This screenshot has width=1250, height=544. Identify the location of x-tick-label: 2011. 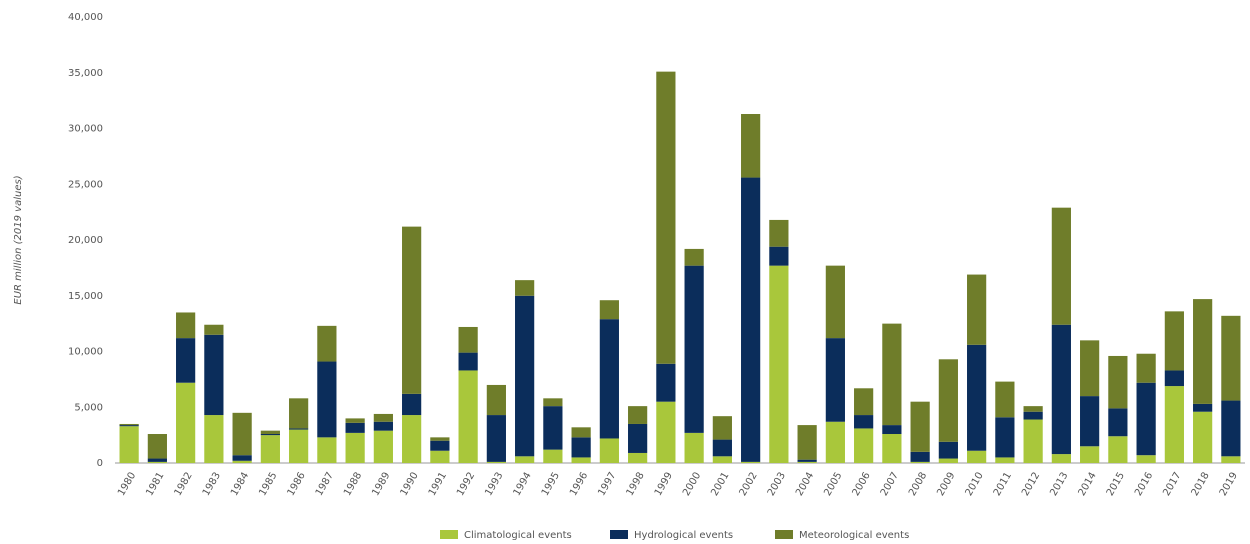
(1003, 485).